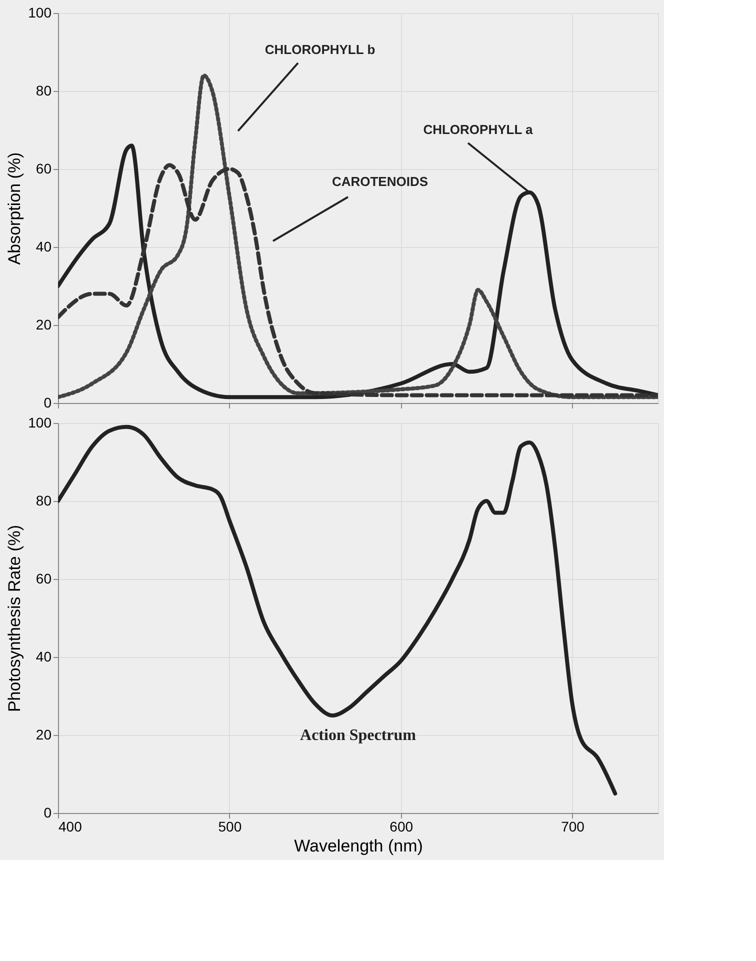 The height and width of the screenshot is (961, 756). What do you see at coordinates (14, 618) in the screenshot?
I see `y-axis-title: Photosynthesis Rate (%)` at bounding box center [14, 618].